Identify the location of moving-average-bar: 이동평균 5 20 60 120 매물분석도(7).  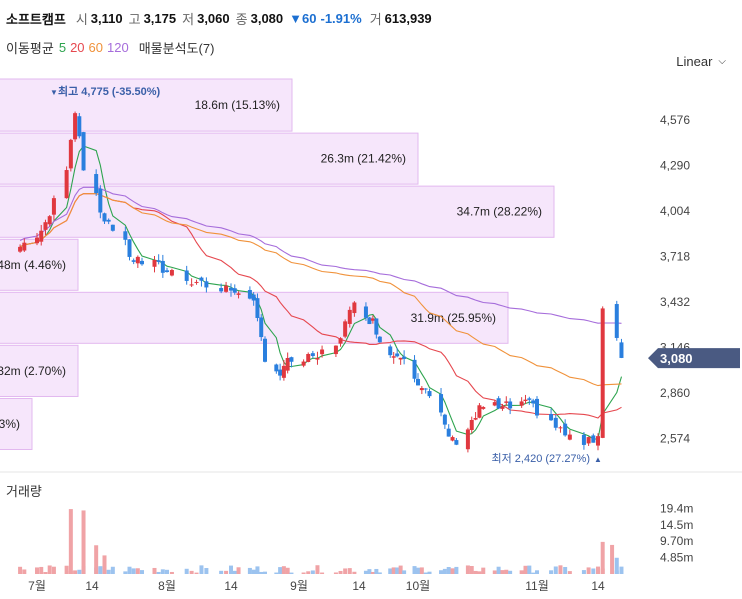
(112, 47).